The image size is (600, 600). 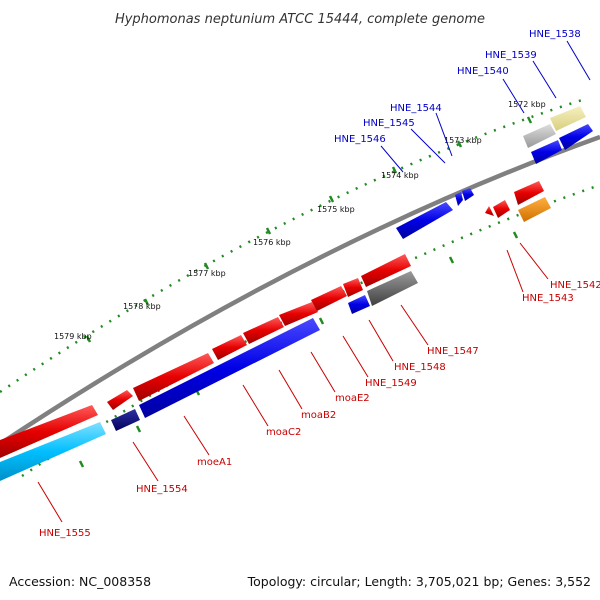 I want to click on label-hne-1545: HNE_1545, so click(x=389, y=123).